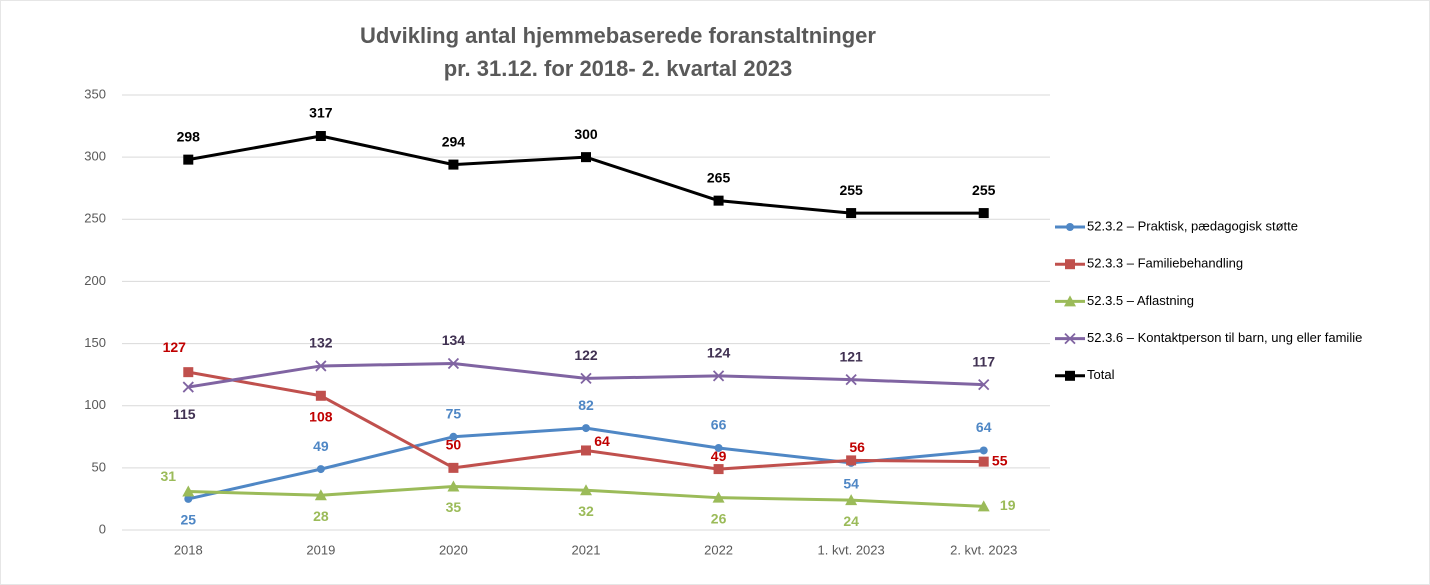 This screenshot has height=585, width=1430. Describe the element at coordinates (188, 520) in the screenshot. I see `data-label: 25` at that location.